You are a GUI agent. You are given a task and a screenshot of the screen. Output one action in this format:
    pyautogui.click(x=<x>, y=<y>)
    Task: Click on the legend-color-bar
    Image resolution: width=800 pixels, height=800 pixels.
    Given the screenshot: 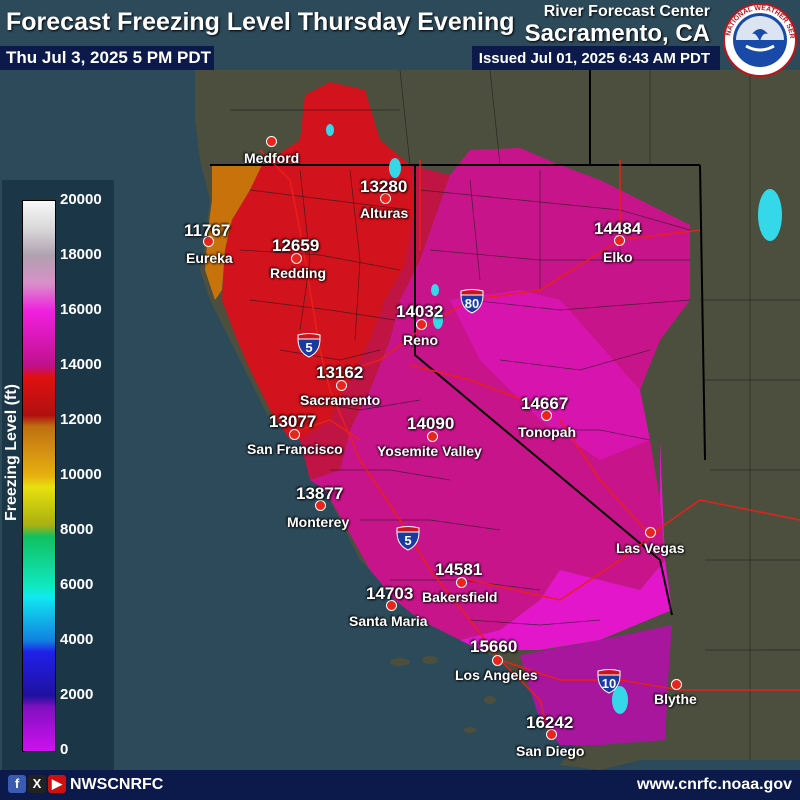 What is the action you would take?
    pyautogui.click(x=39, y=476)
    